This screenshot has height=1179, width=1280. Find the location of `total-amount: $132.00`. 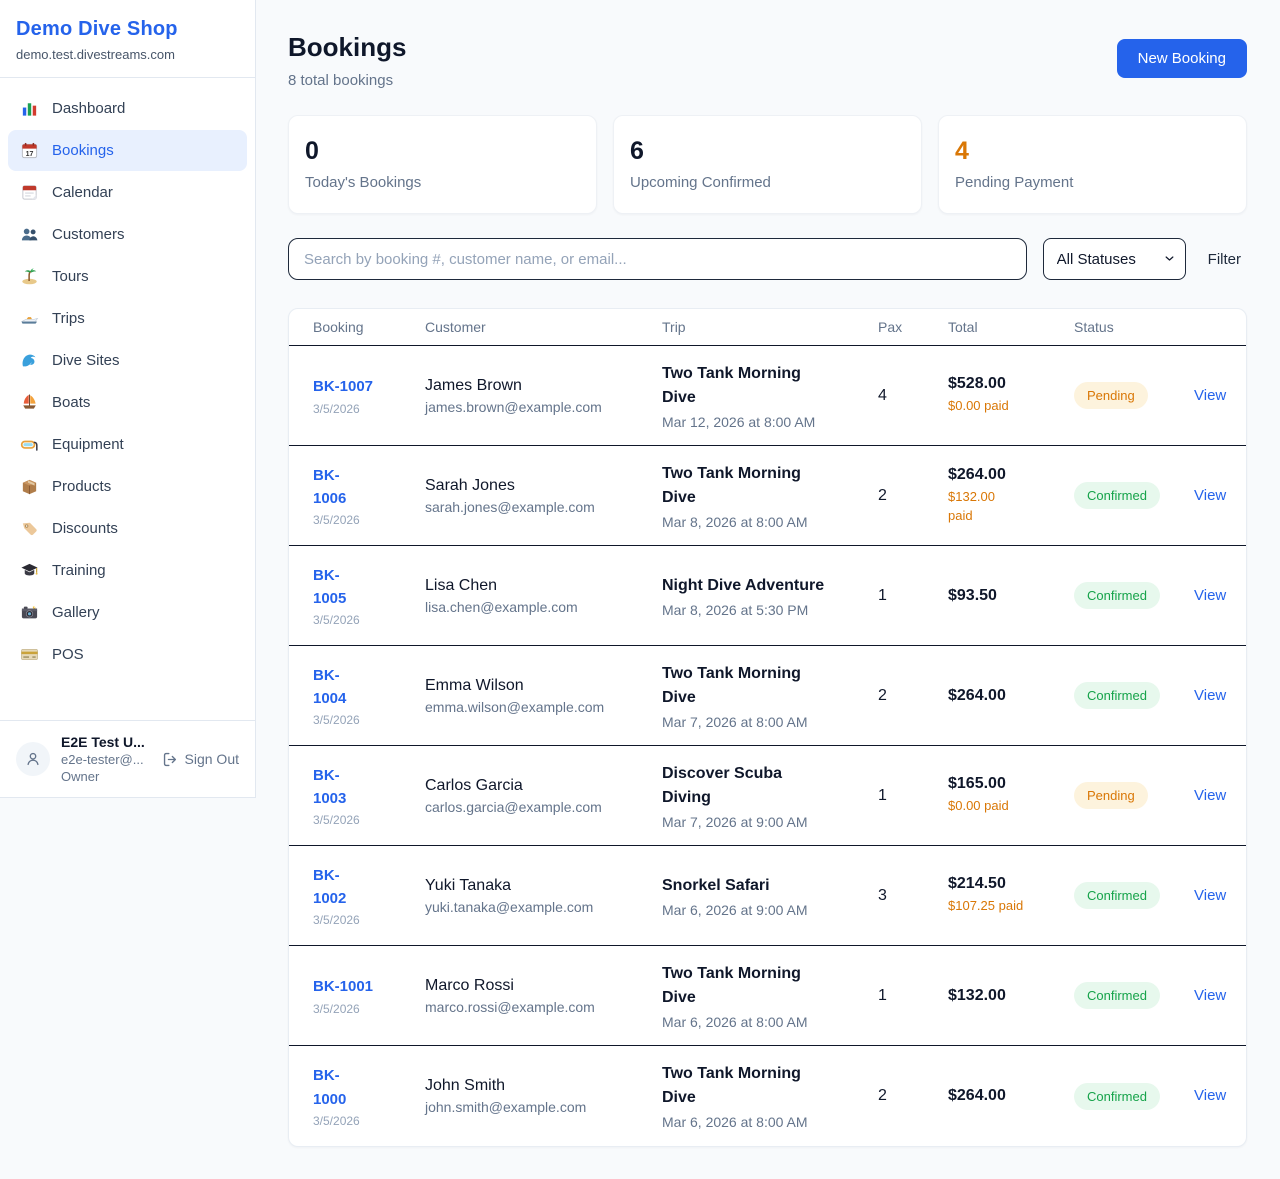

total-amount: $132.00 is located at coordinates (977, 995).